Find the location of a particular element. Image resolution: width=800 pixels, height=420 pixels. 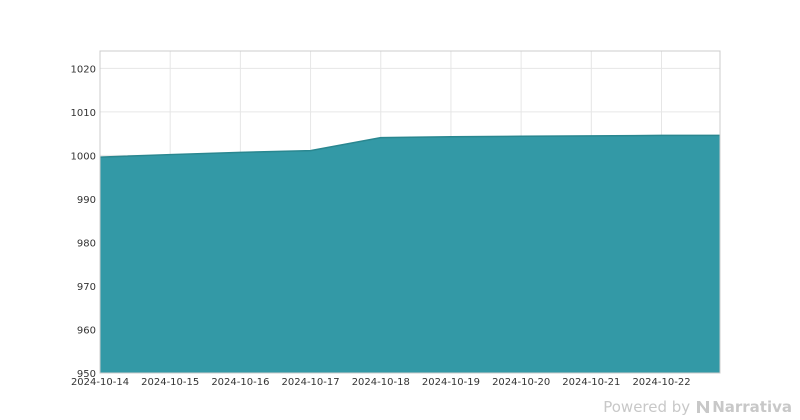

y-tick-label: 950 is located at coordinates (86, 374).